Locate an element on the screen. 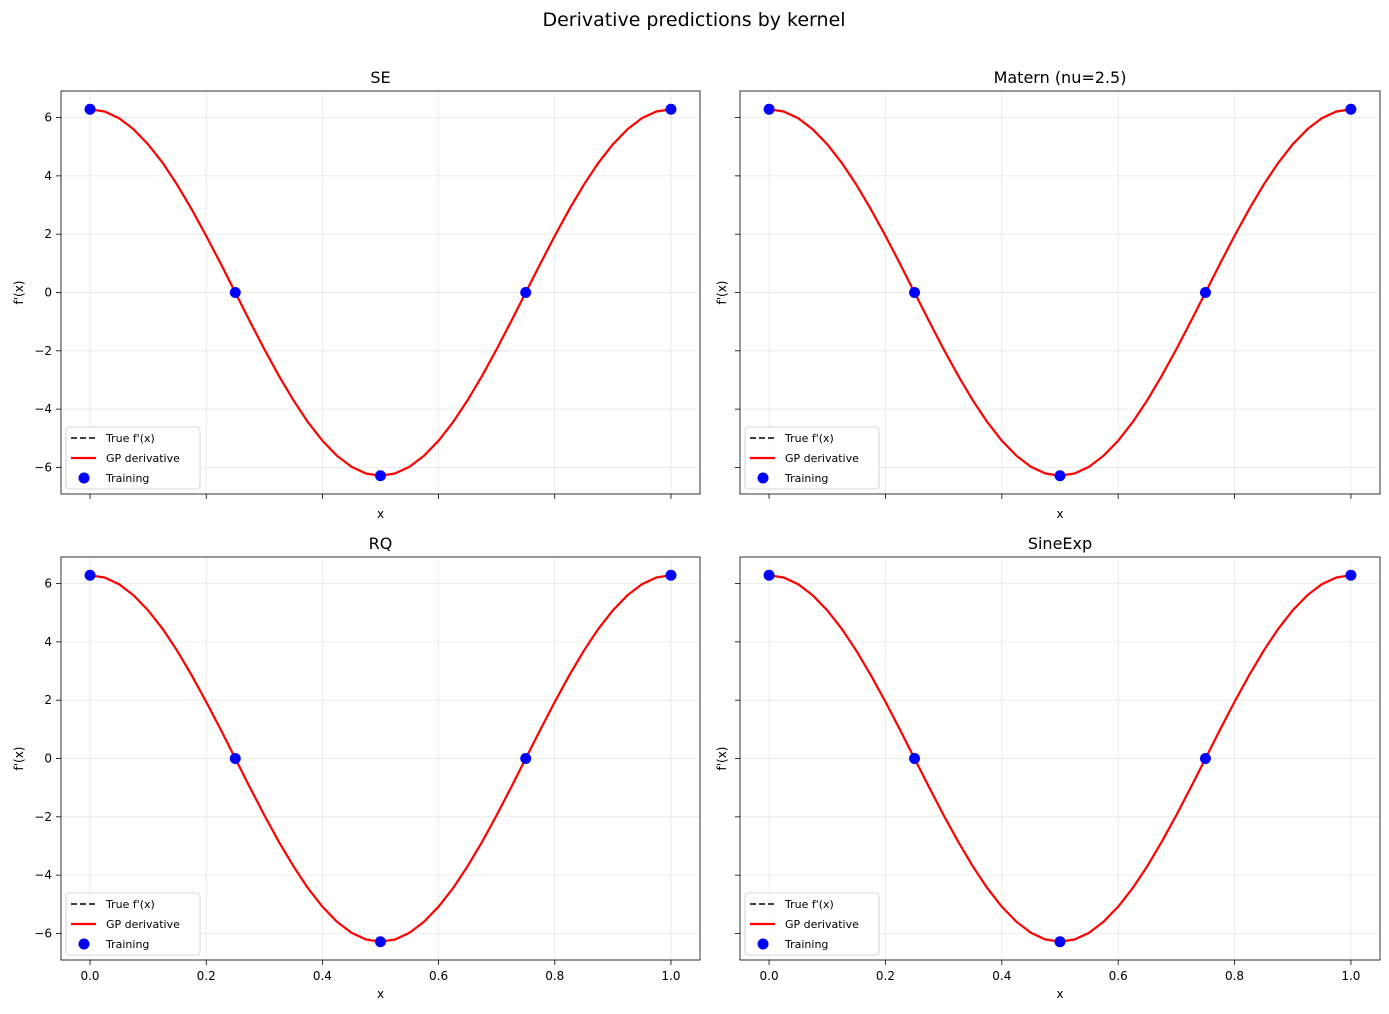  subplot-title: Matern (nu=2.5) is located at coordinates (1060, 77).